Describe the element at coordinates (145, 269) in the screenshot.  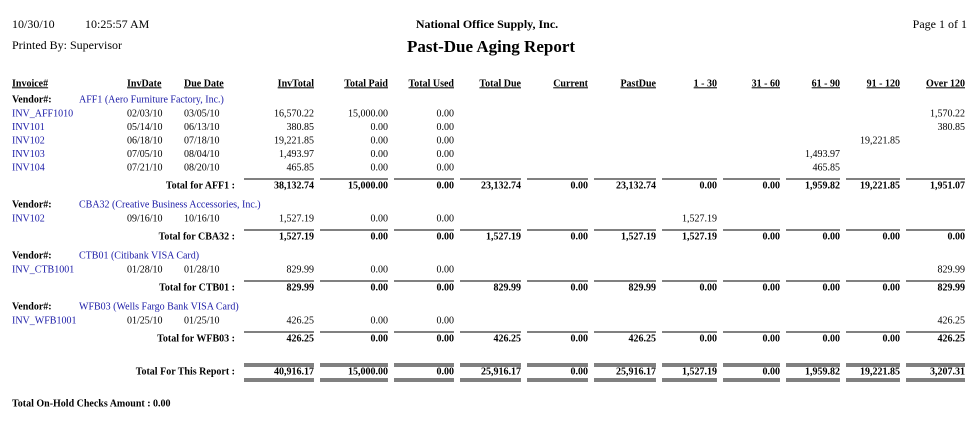
I see `cell: 01/28/10` at that location.